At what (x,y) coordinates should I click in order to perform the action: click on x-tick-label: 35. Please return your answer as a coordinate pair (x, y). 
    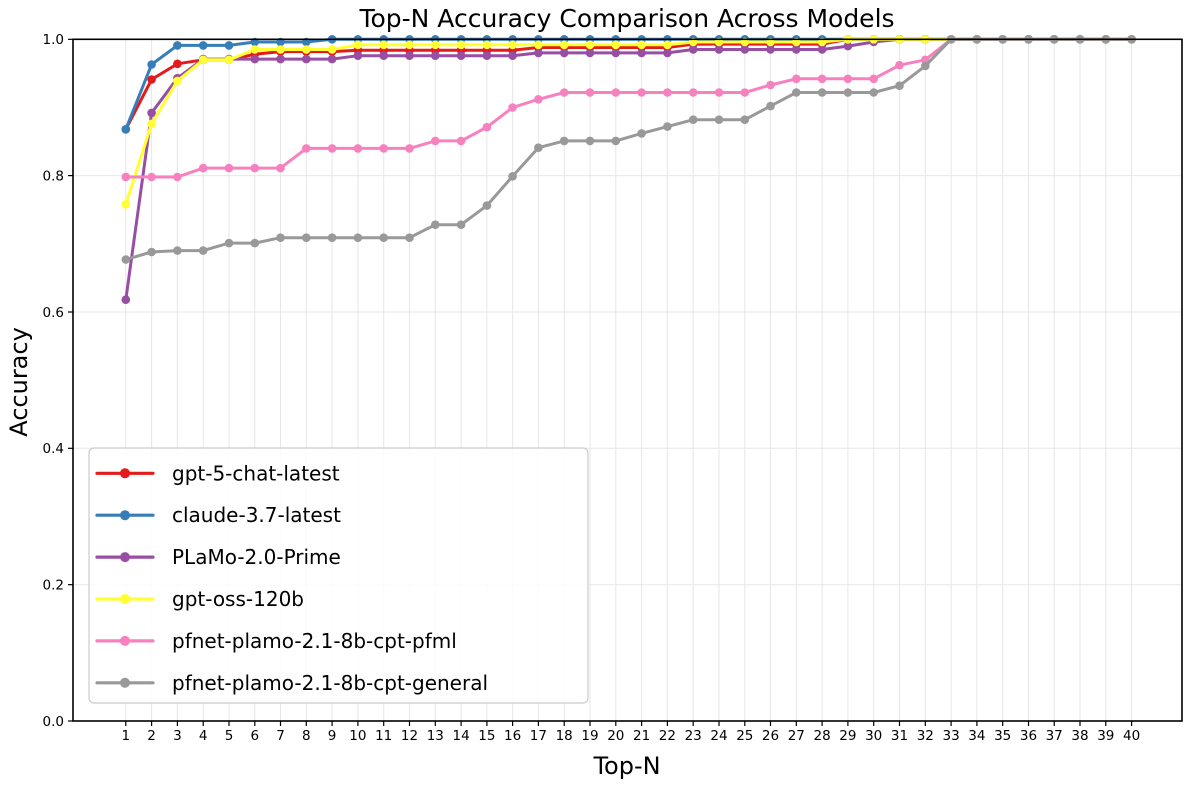
    Looking at the image, I should click on (1002, 736).